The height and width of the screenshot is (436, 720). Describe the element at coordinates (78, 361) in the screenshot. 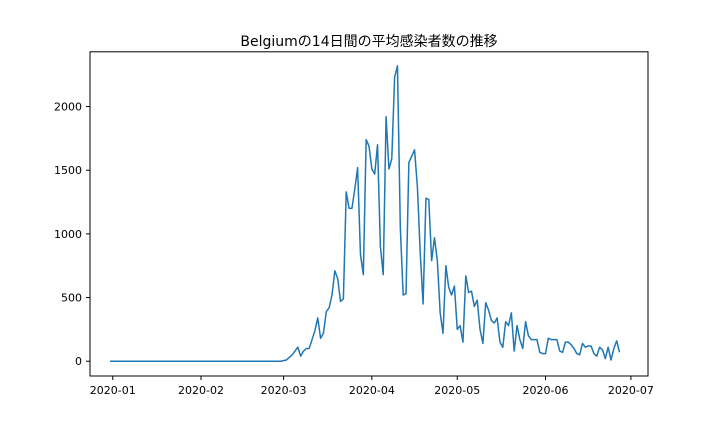

I see `y-tick-label: 0` at that location.